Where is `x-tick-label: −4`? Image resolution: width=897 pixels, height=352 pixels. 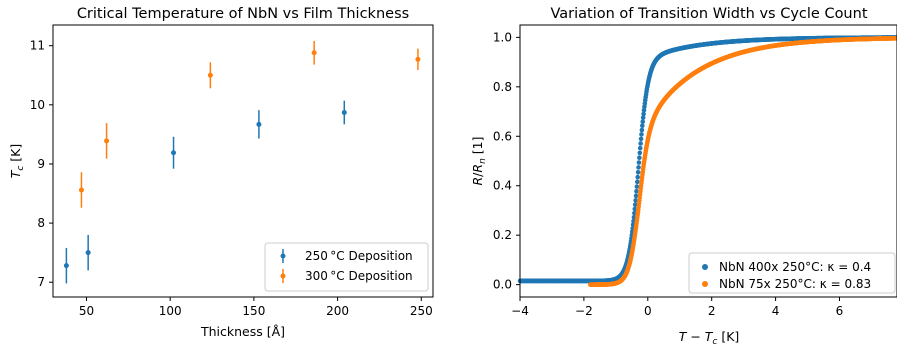
x-tick-label: −4 is located at coordinates (520, 311).